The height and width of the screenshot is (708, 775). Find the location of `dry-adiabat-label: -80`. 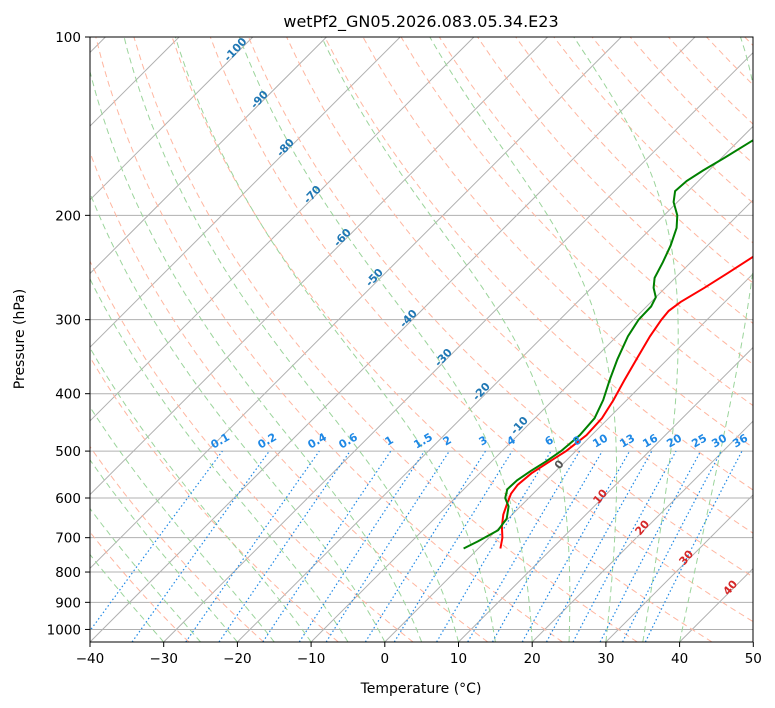

dry-adiabat-label: -80 is located at coordinates (285, 148).